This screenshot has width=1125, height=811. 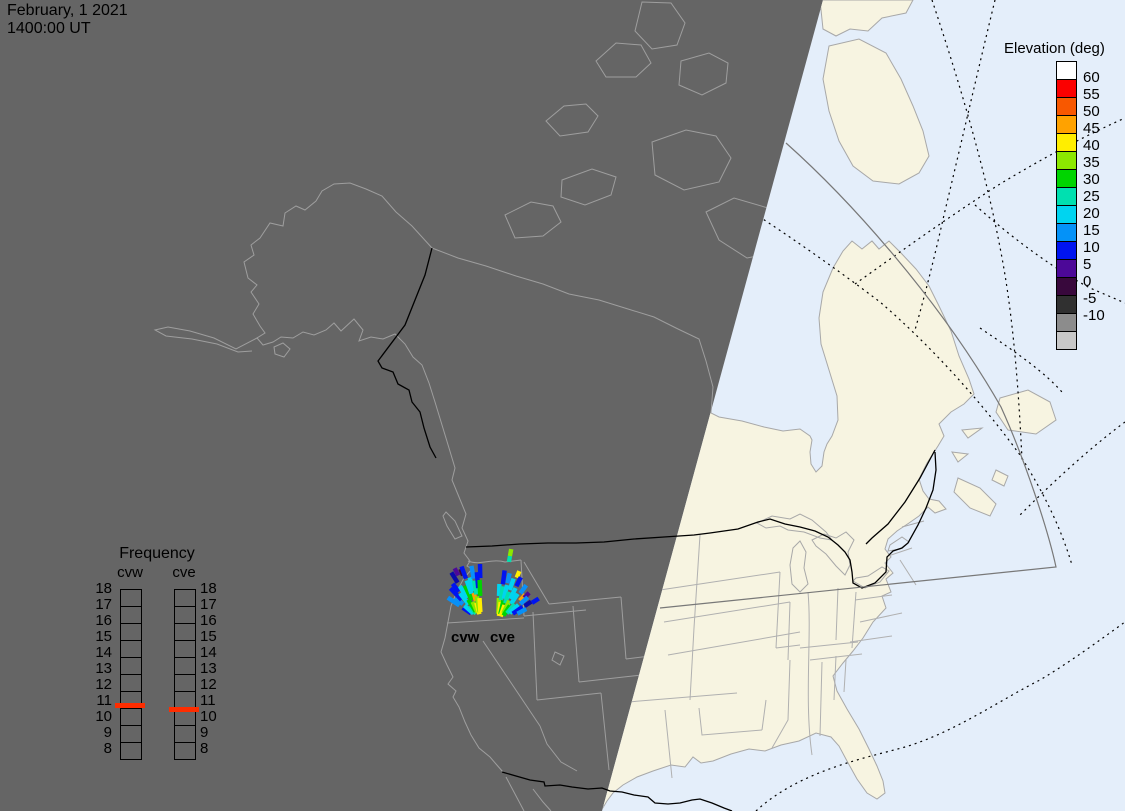 I want to click on nova-scotia, so click(x=975, y=497).